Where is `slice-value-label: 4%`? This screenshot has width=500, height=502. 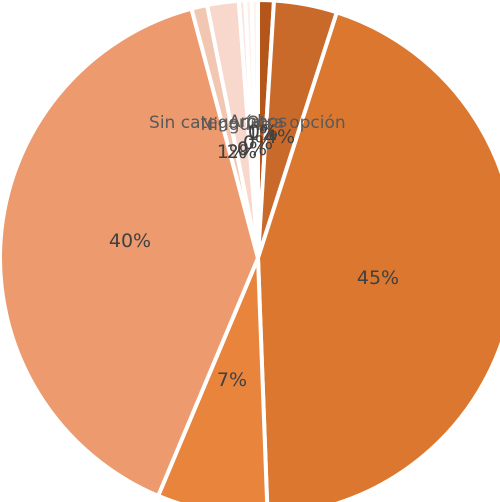
slice-value-label: 4% is located at coordinates (280, 137).